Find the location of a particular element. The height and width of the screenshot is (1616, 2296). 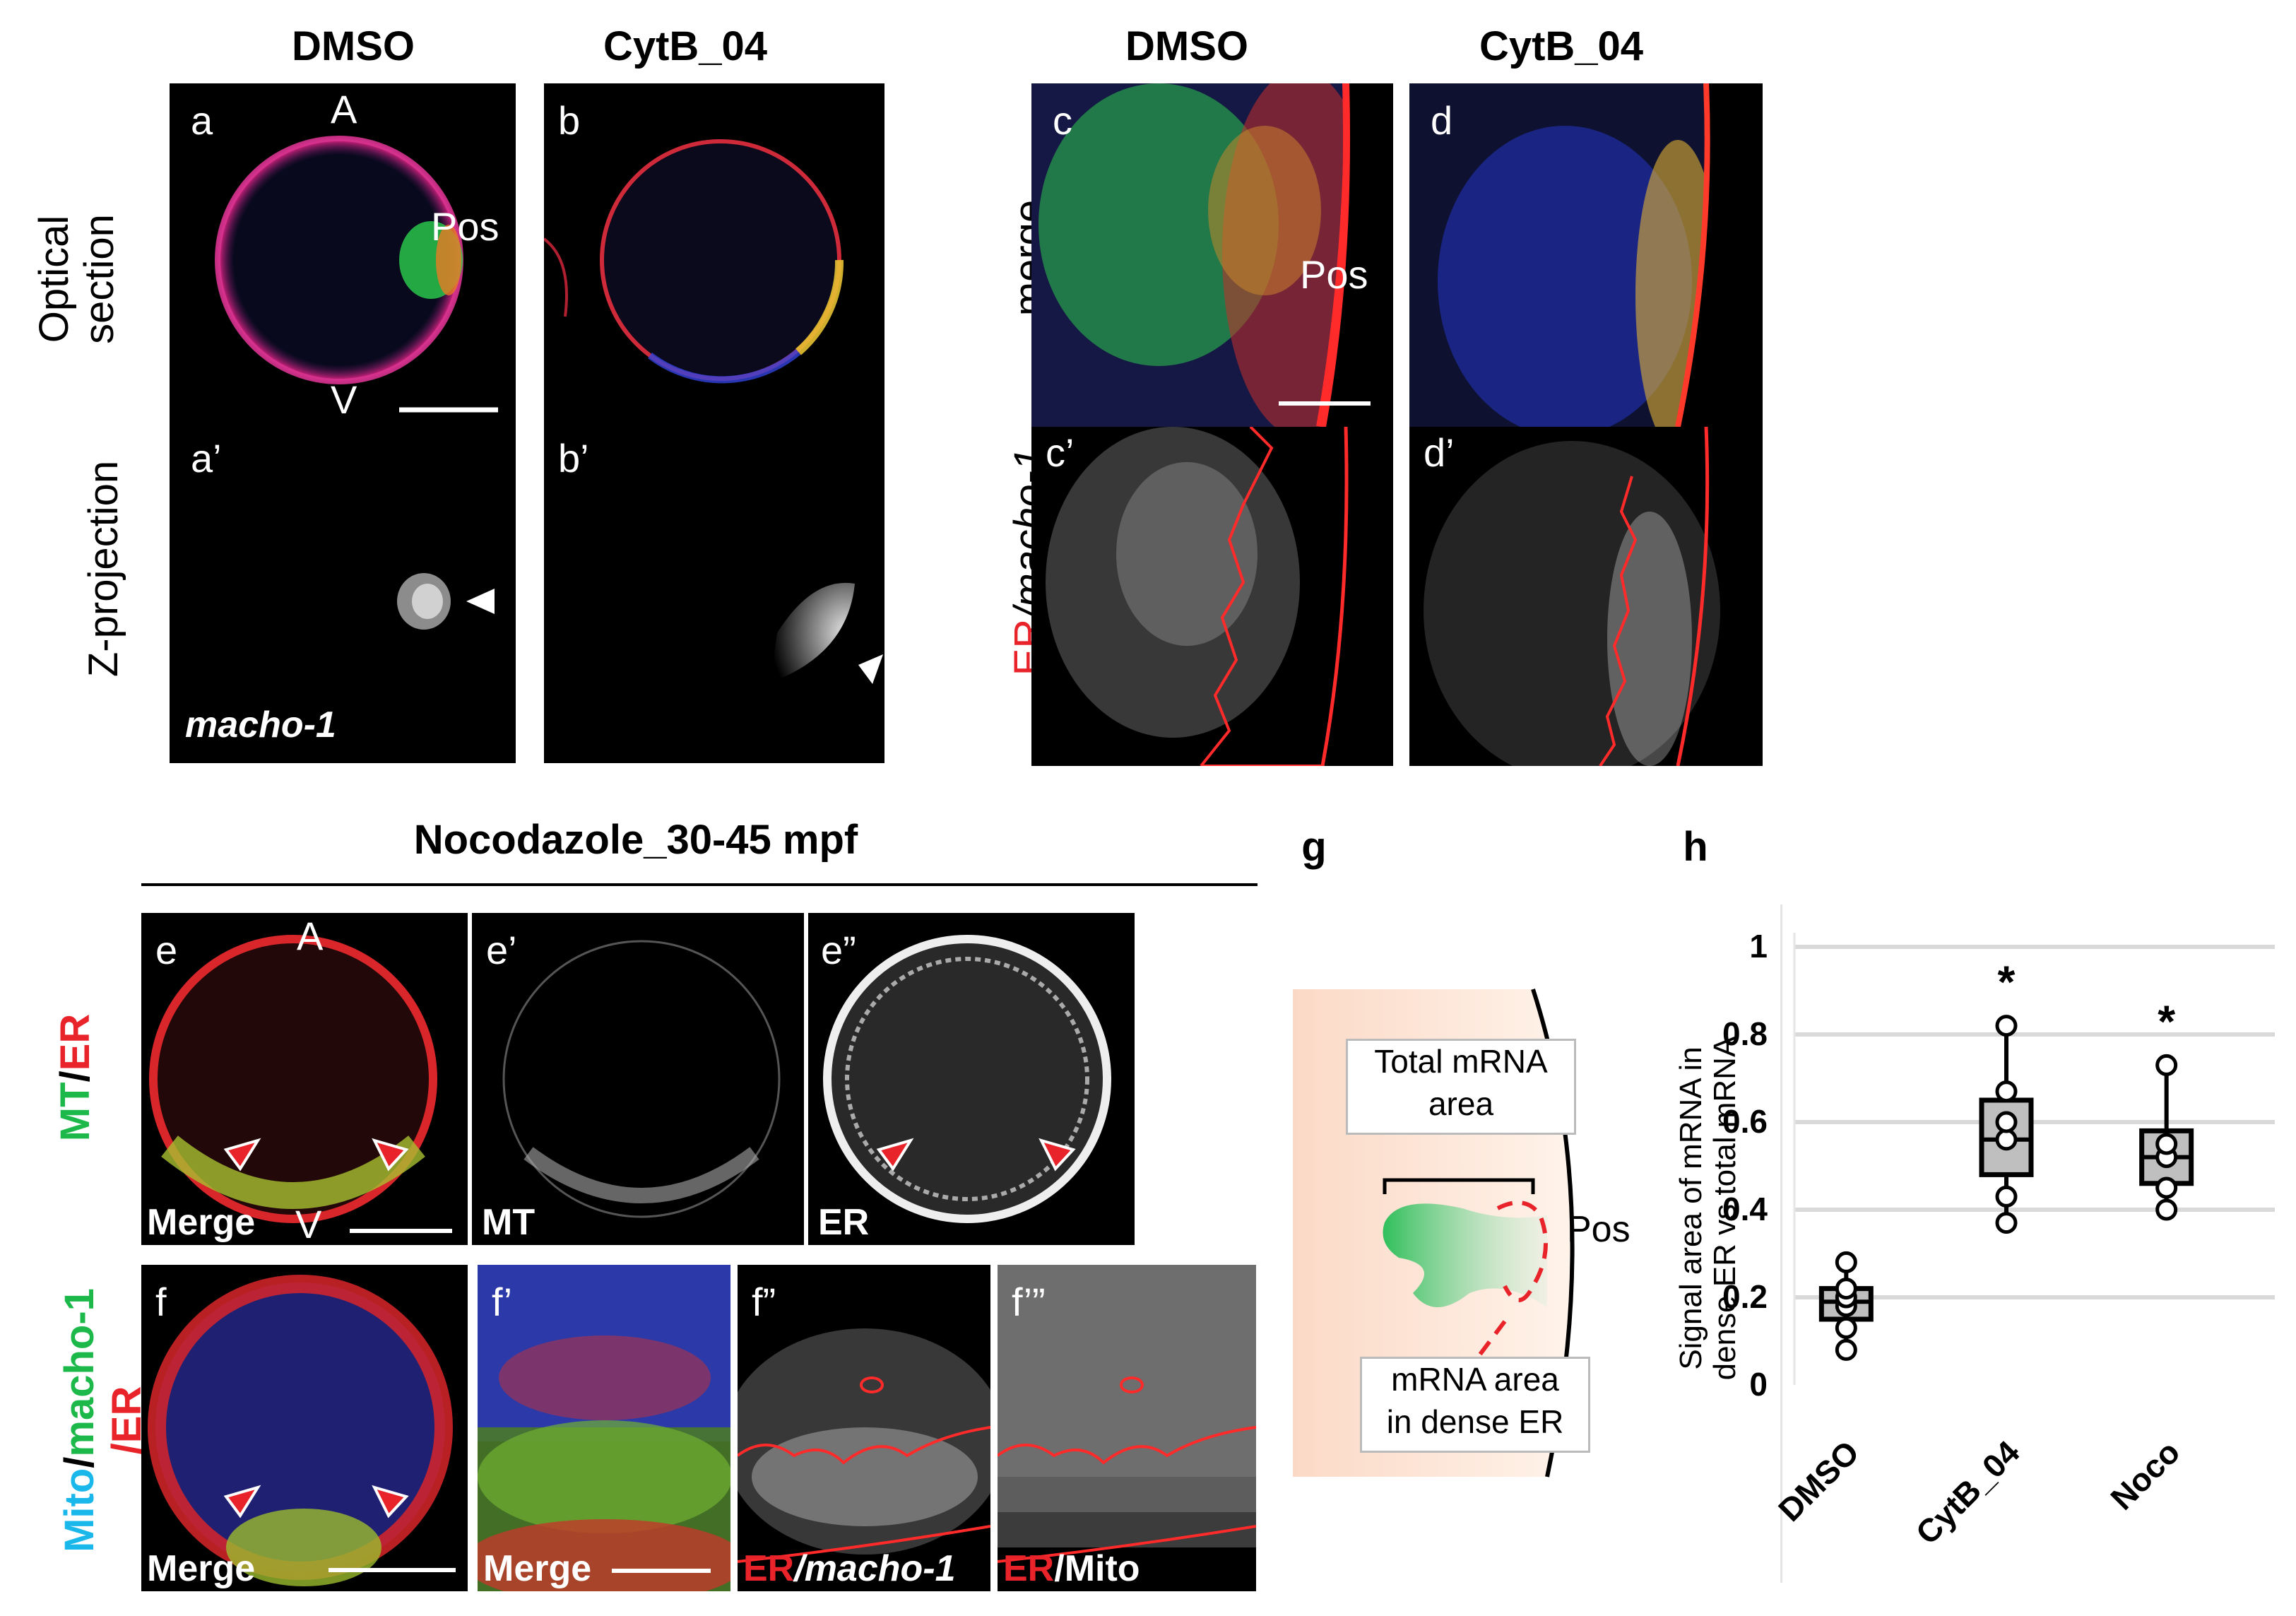

panel-a-optical-dmso: a A V Pos is located at coordinates (343, 252).